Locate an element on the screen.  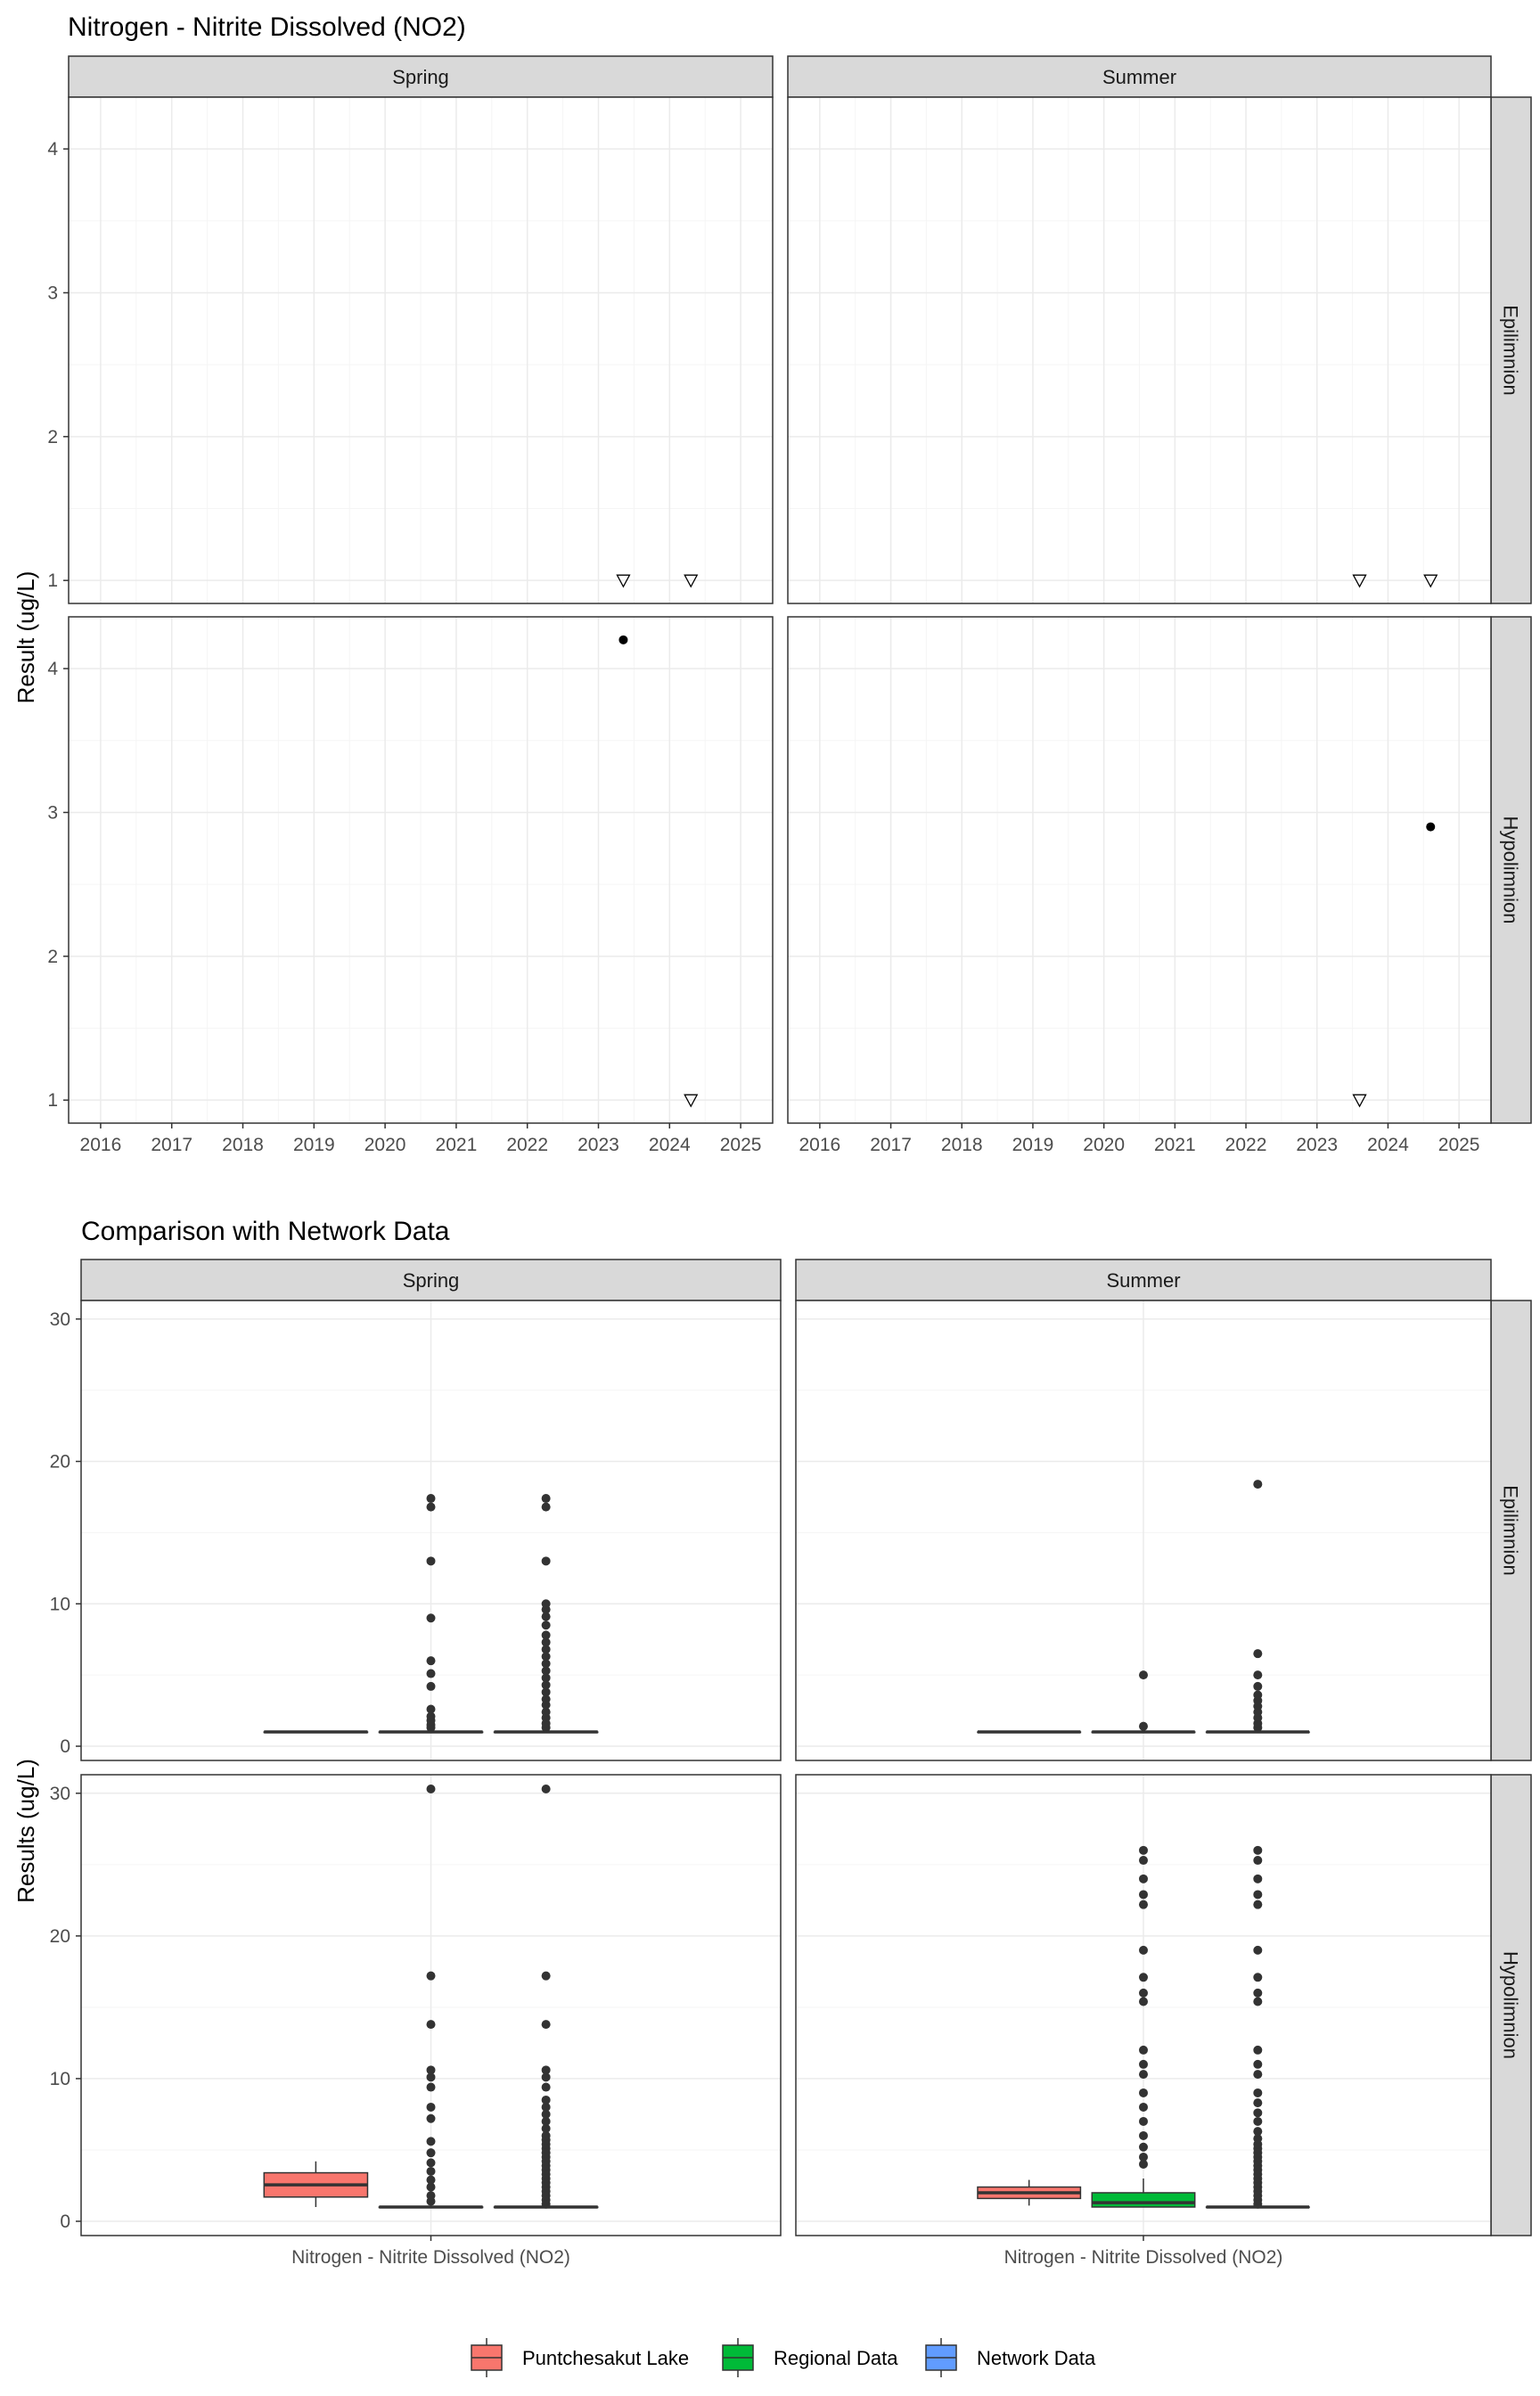
legend-label: Network Data is located at coordinates (1036, 2358).